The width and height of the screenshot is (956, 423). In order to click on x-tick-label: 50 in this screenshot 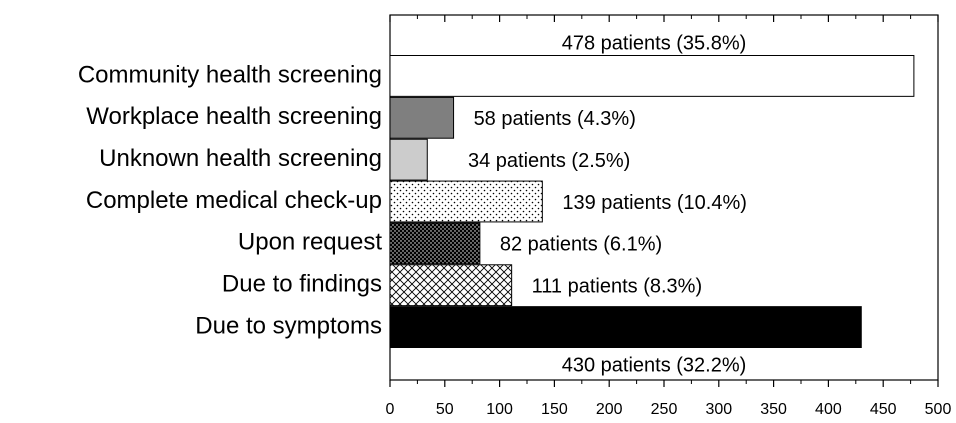, I will do `click(445, 409)`.